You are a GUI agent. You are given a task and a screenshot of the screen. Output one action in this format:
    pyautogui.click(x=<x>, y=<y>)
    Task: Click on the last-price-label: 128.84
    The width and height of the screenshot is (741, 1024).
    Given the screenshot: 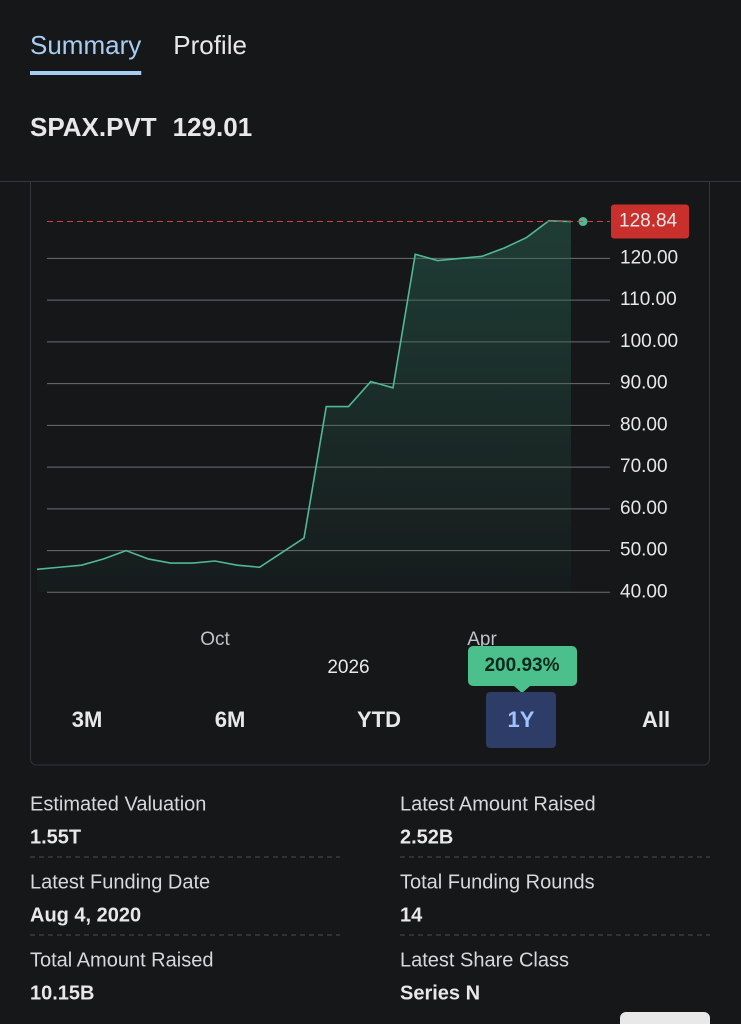 What is the action you would take?
    pyautogui.click(x=648, y=221)
    